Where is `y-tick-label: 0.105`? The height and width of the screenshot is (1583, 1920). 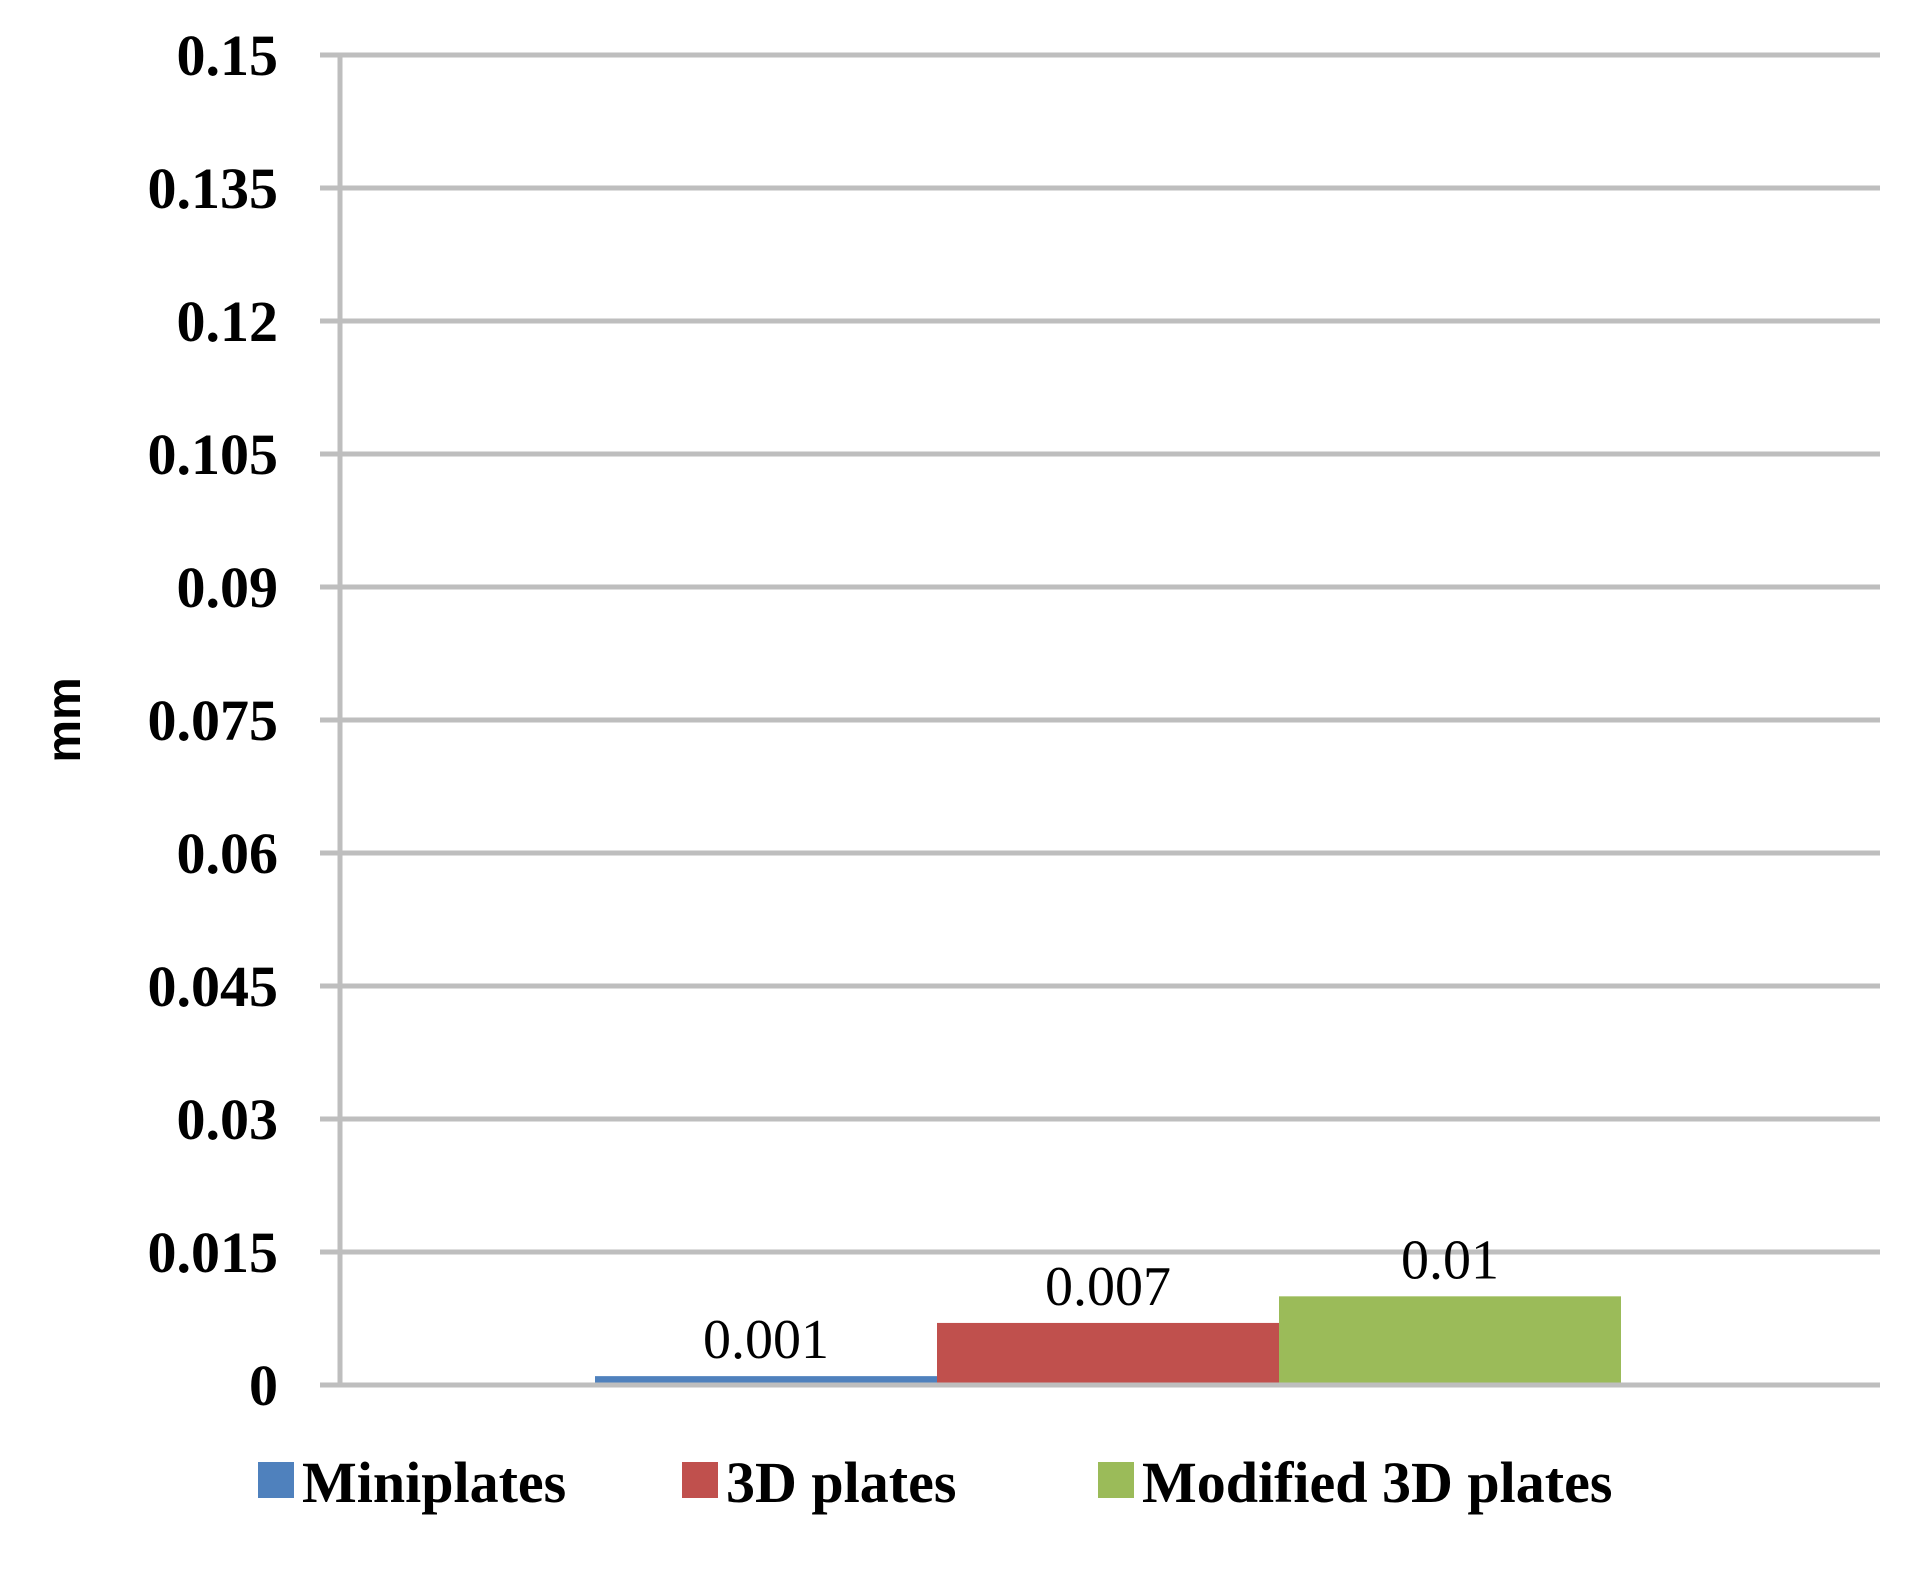
y-tick-label: 0.105 is located at coordinates (213, 454).